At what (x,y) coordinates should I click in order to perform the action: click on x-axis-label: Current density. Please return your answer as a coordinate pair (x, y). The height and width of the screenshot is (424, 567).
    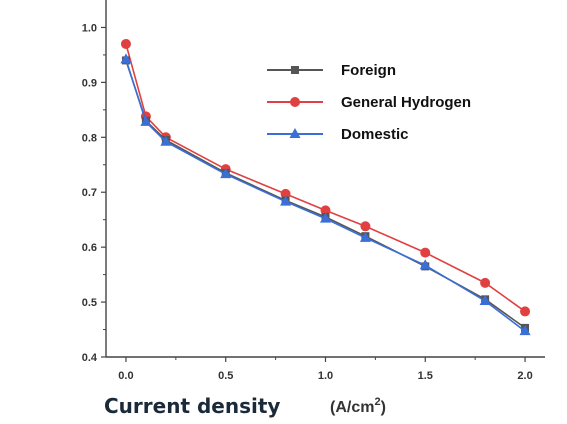
    Looking at the image, I should click on (192, 406).